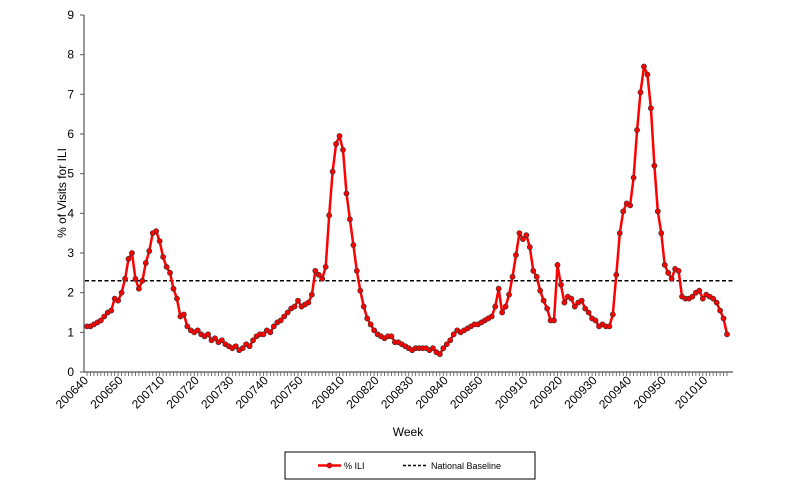 This screenshot has height=484, width=785. Describe the element at coordinates (70, 253) in the screenshot. I see `y-tick-label: 3` at that location.